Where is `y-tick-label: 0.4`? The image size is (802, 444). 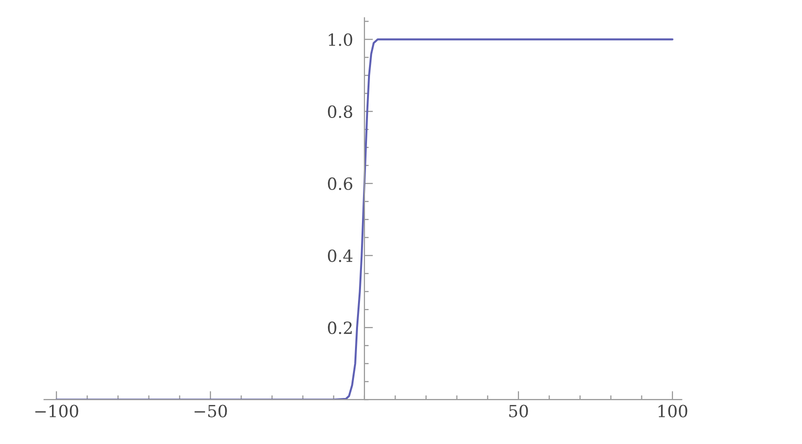
y-tick-label: 0.4 is located at coordinates (340, 255).